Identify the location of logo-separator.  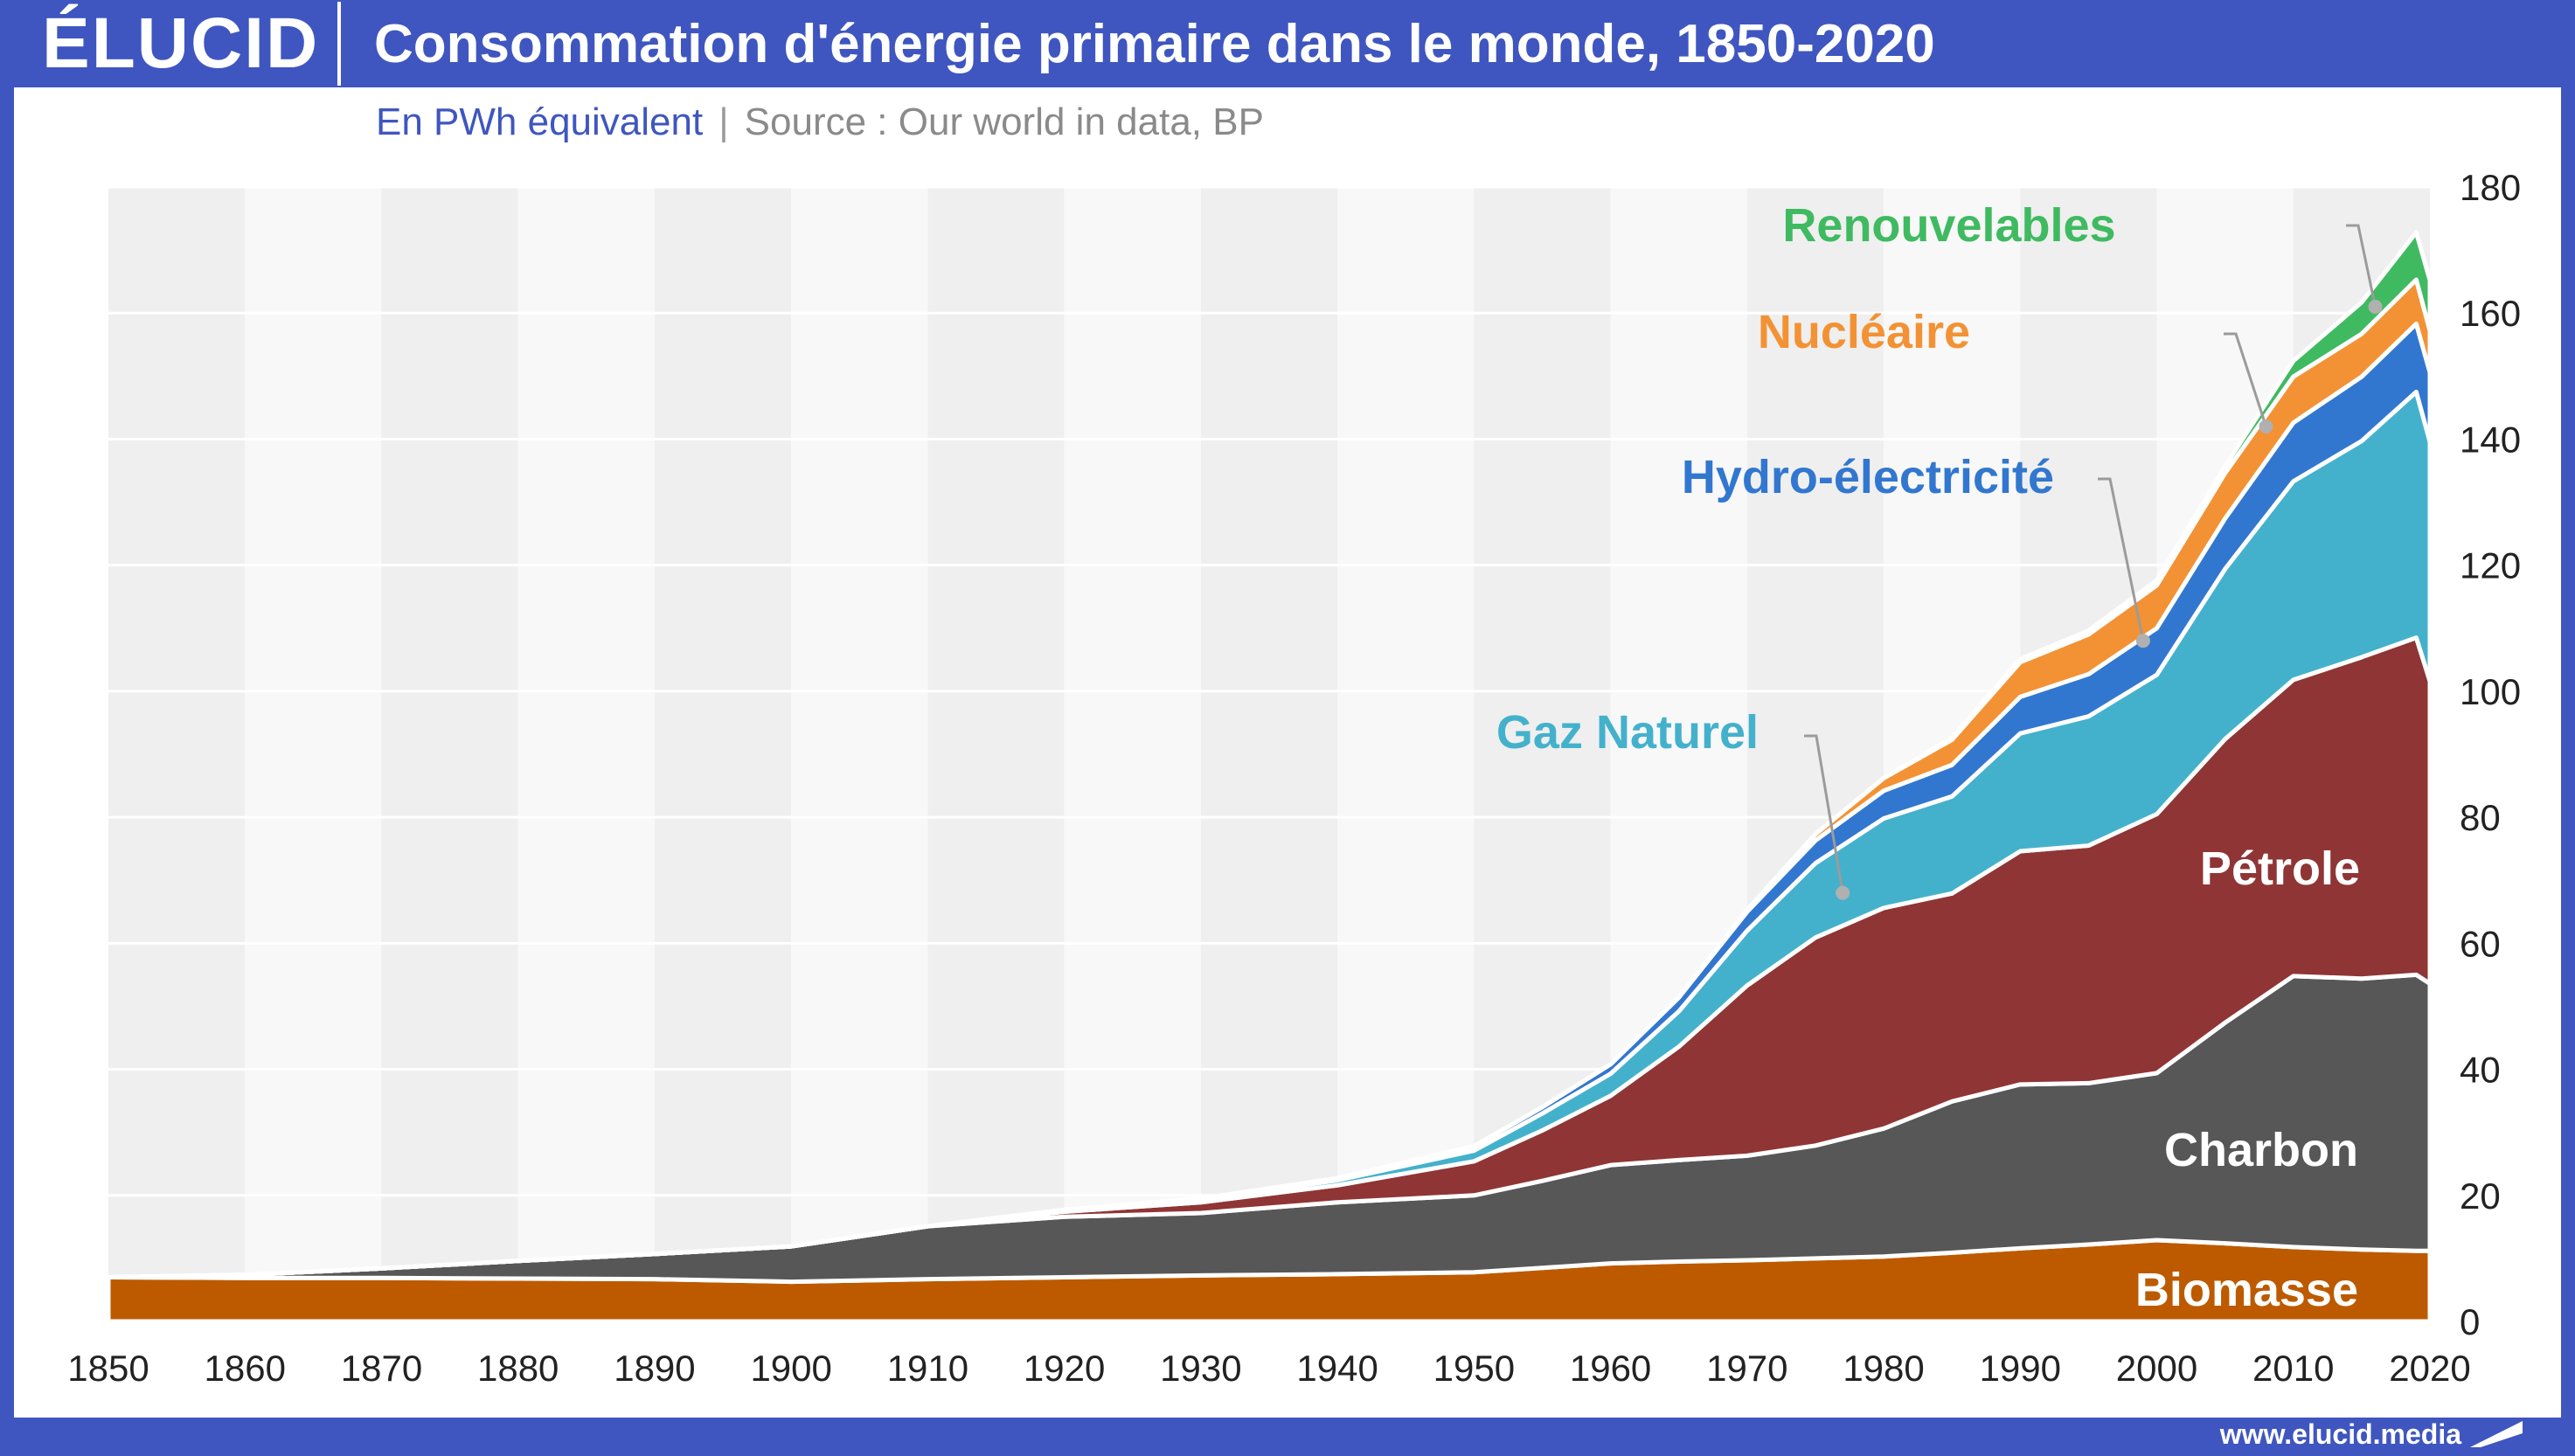
(339, 44).